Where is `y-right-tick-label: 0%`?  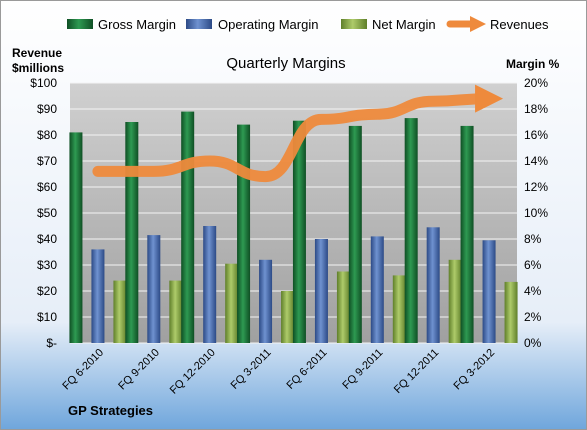 y-right-tick-label: 0% is located at coordinates (533, 343).